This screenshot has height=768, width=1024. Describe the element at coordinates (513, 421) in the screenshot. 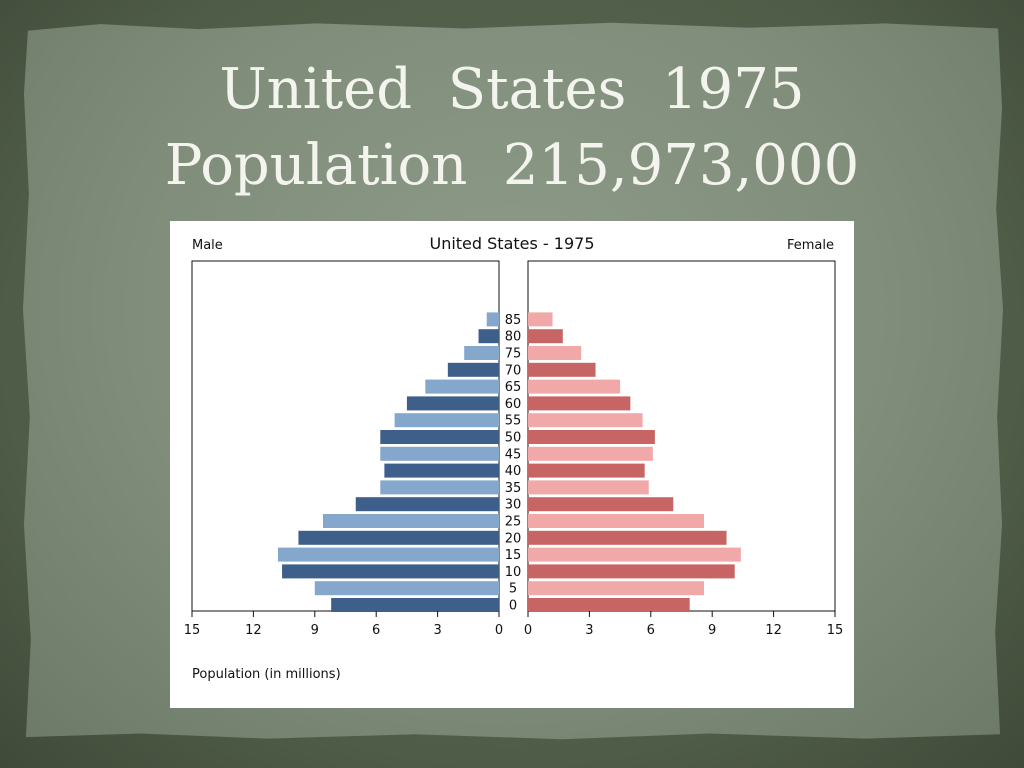

I see `age-label: 55` at that location.